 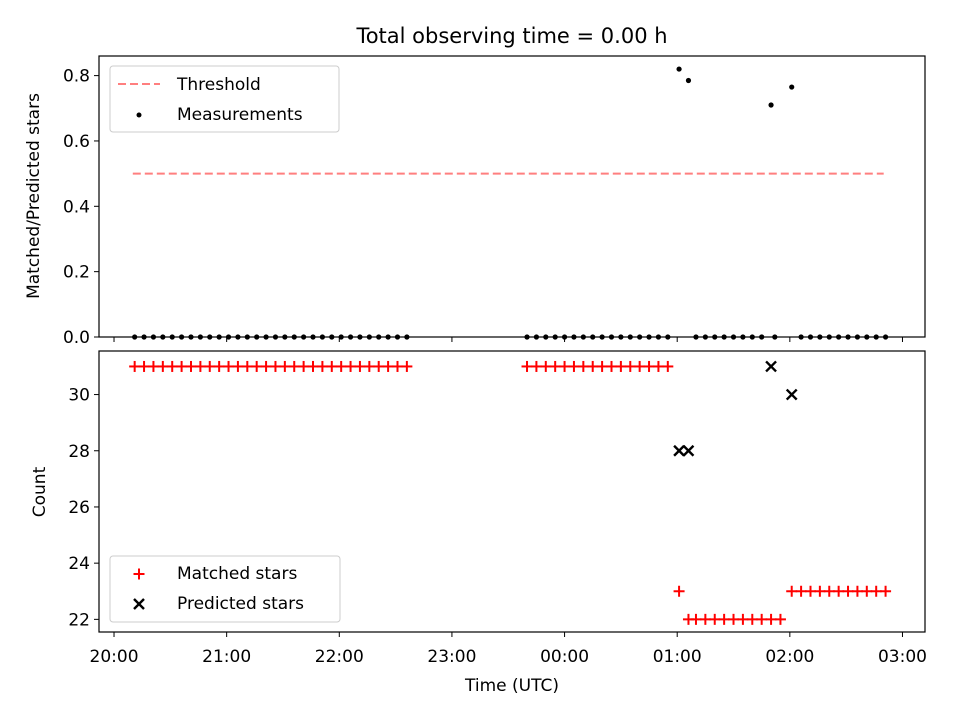 I want to click on x-tick-label: 22:00, so click(x=339, y=657).